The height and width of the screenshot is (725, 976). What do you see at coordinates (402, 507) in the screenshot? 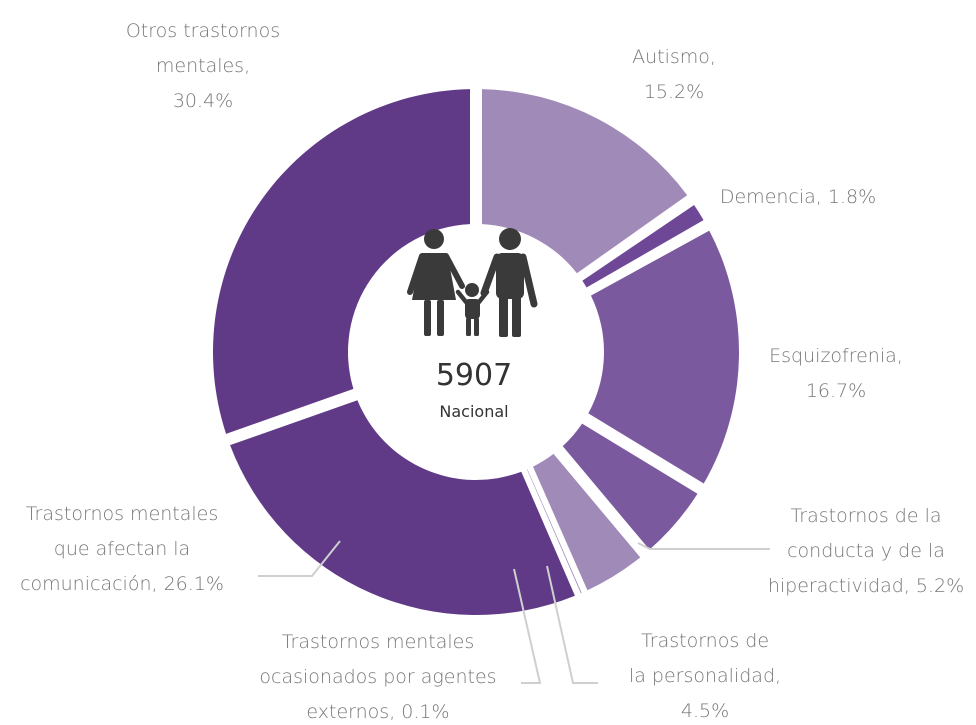
I see `slice-trastornos-mentales-que-afectan-la-comunicacion` at bounding box center [402, 507].